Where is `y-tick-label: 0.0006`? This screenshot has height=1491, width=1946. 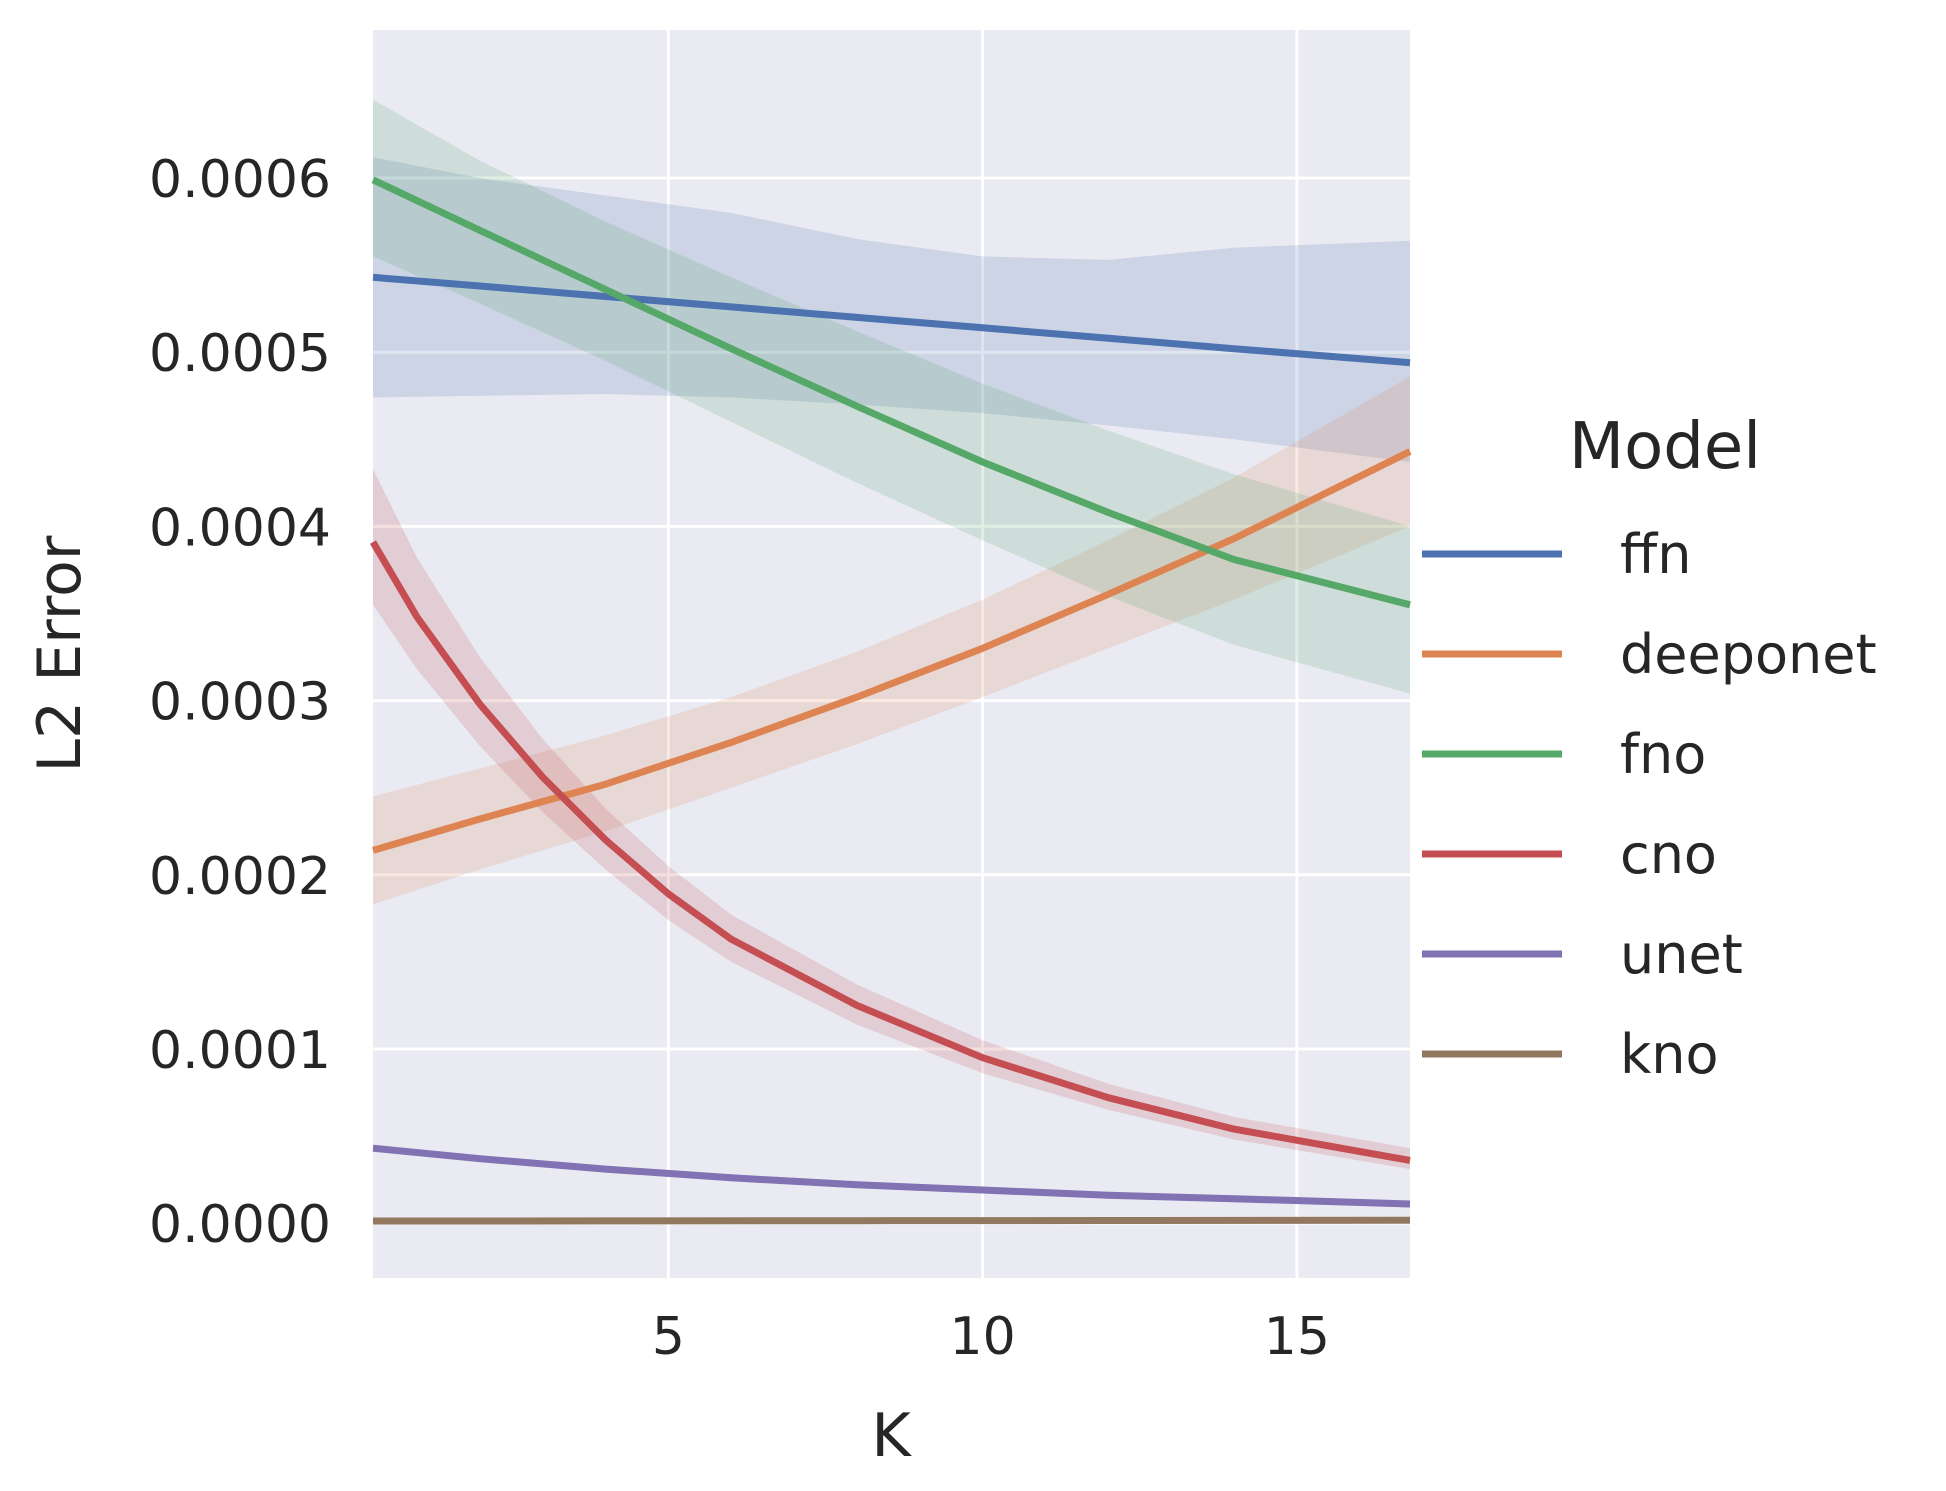 y-tick-label: 0.0006 is located at coordinates (240, 180).